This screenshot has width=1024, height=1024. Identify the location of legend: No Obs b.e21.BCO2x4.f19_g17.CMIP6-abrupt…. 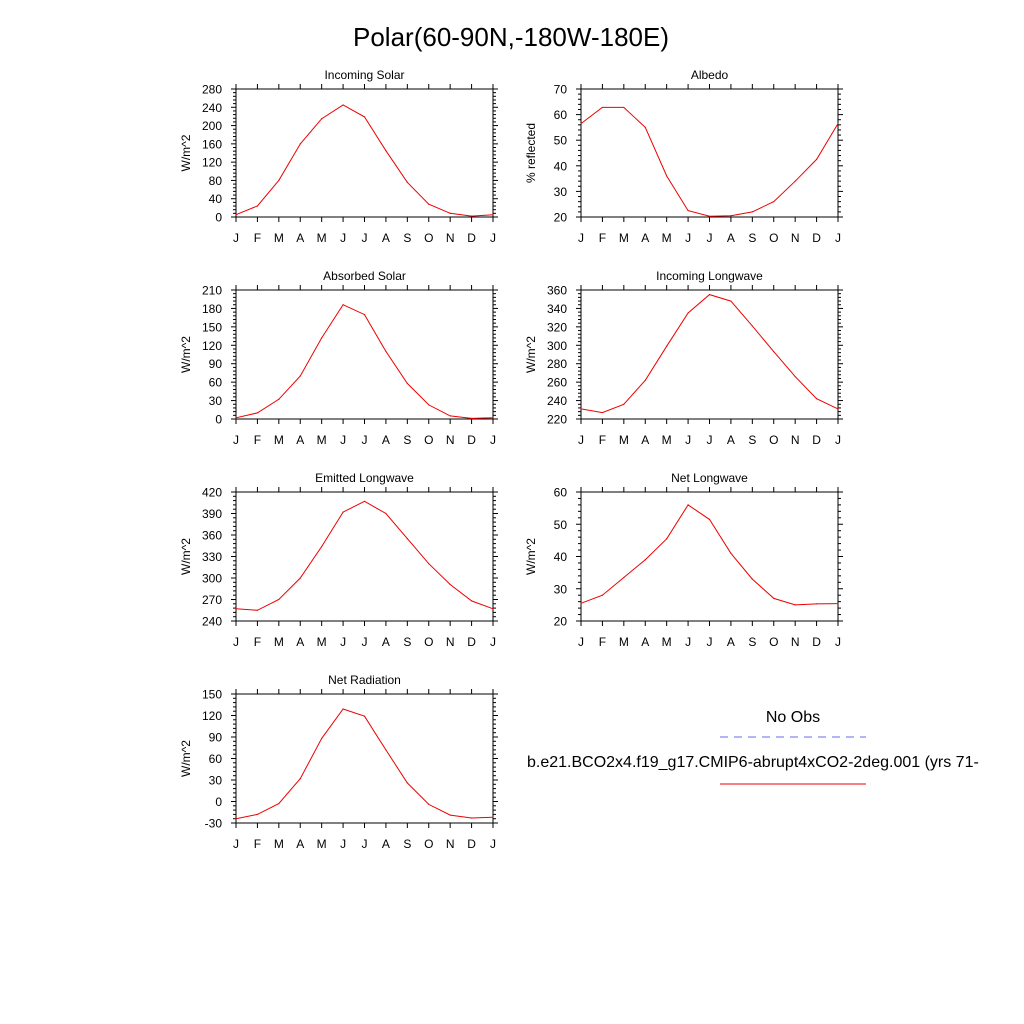
(753, 747).